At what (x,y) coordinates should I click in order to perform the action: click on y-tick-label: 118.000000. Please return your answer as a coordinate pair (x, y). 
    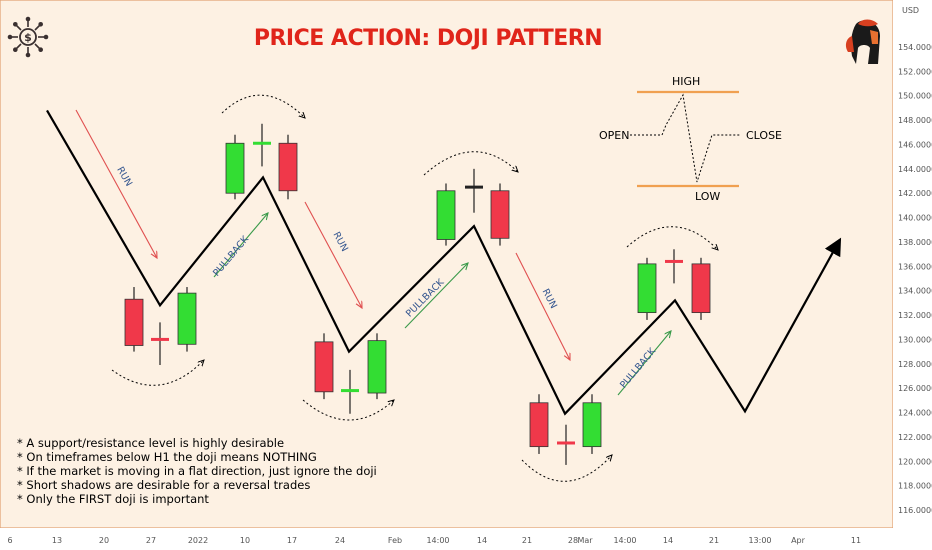
    Looking at the image, I should click on (915, 486).